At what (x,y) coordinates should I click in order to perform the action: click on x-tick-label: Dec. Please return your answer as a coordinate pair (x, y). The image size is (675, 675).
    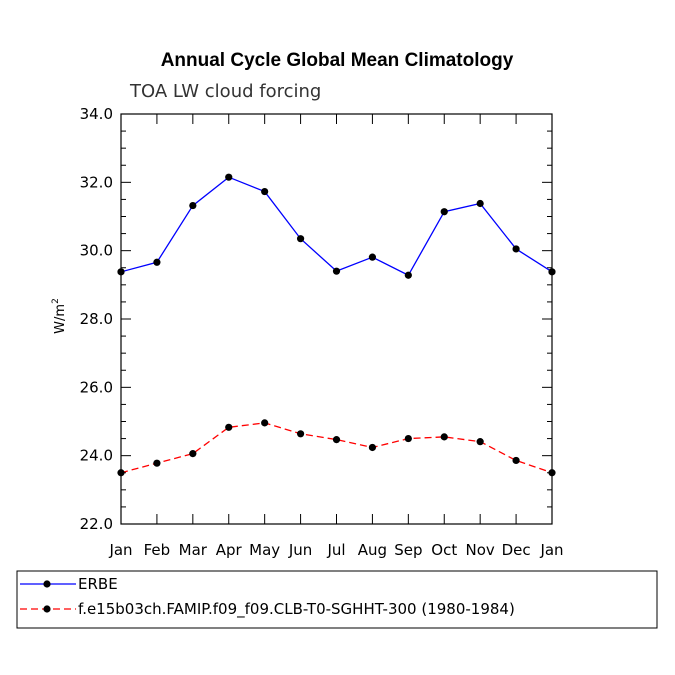
    Looking at the image, I should click on (516, 550).